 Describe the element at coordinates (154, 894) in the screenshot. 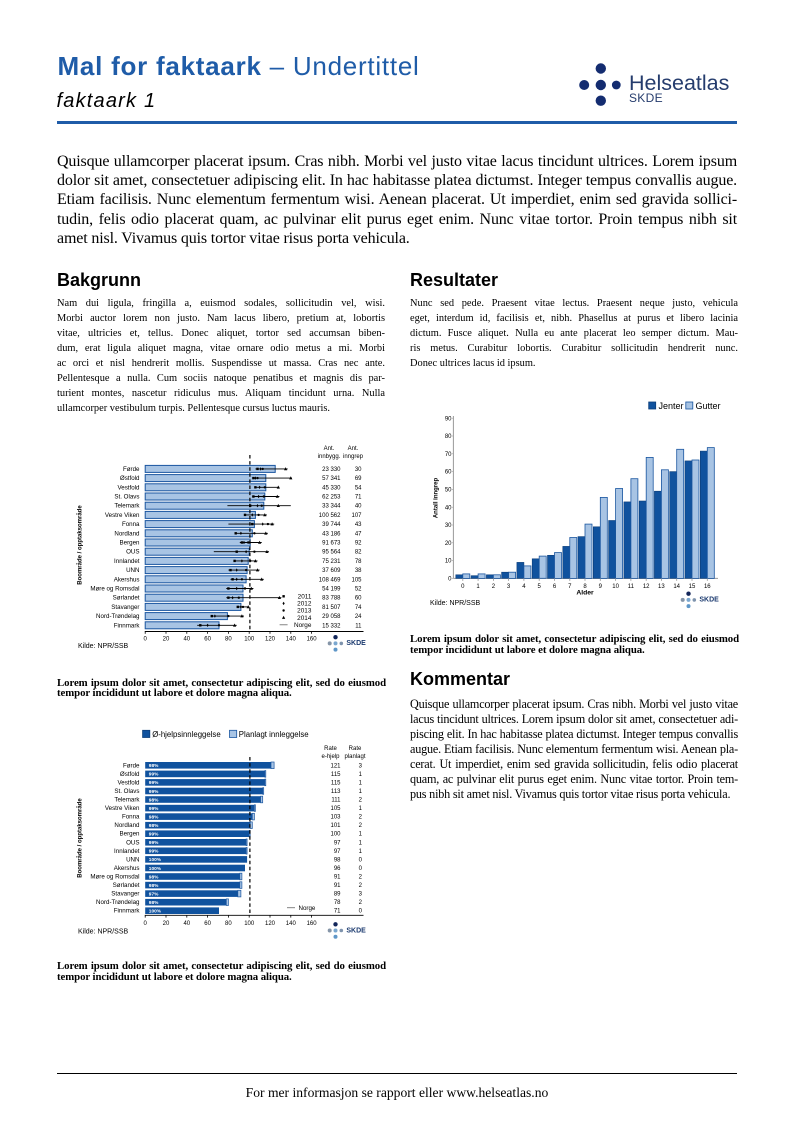

I see `svg-text: 97%` at that location.